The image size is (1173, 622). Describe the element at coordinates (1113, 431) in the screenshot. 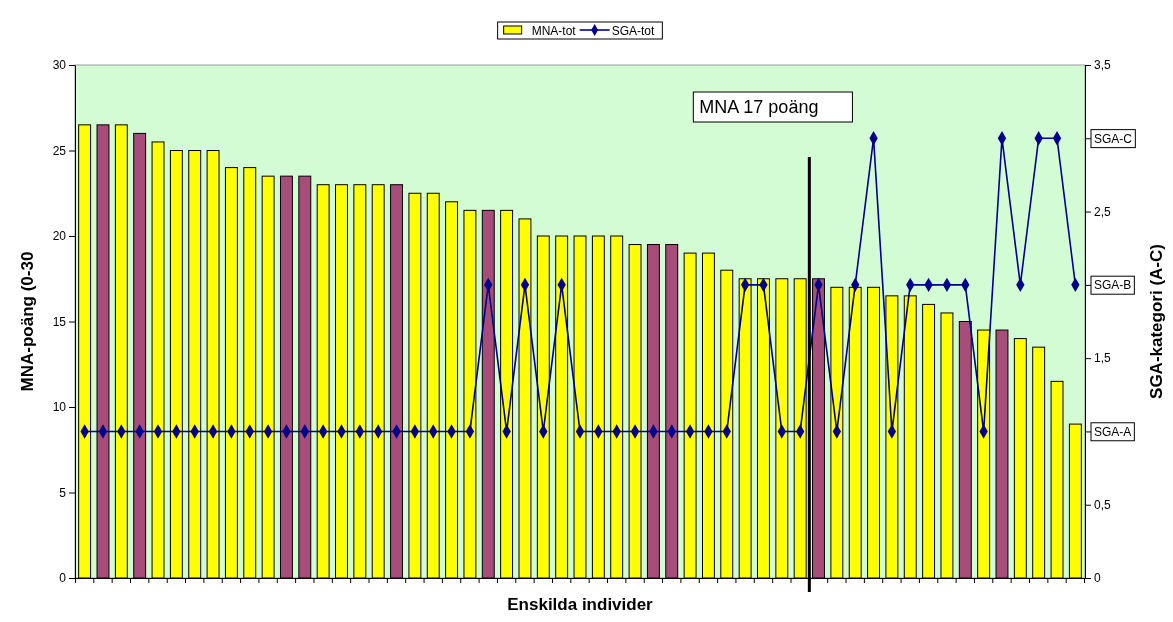

I see `y2-tick-label: SGA-A` at that location.